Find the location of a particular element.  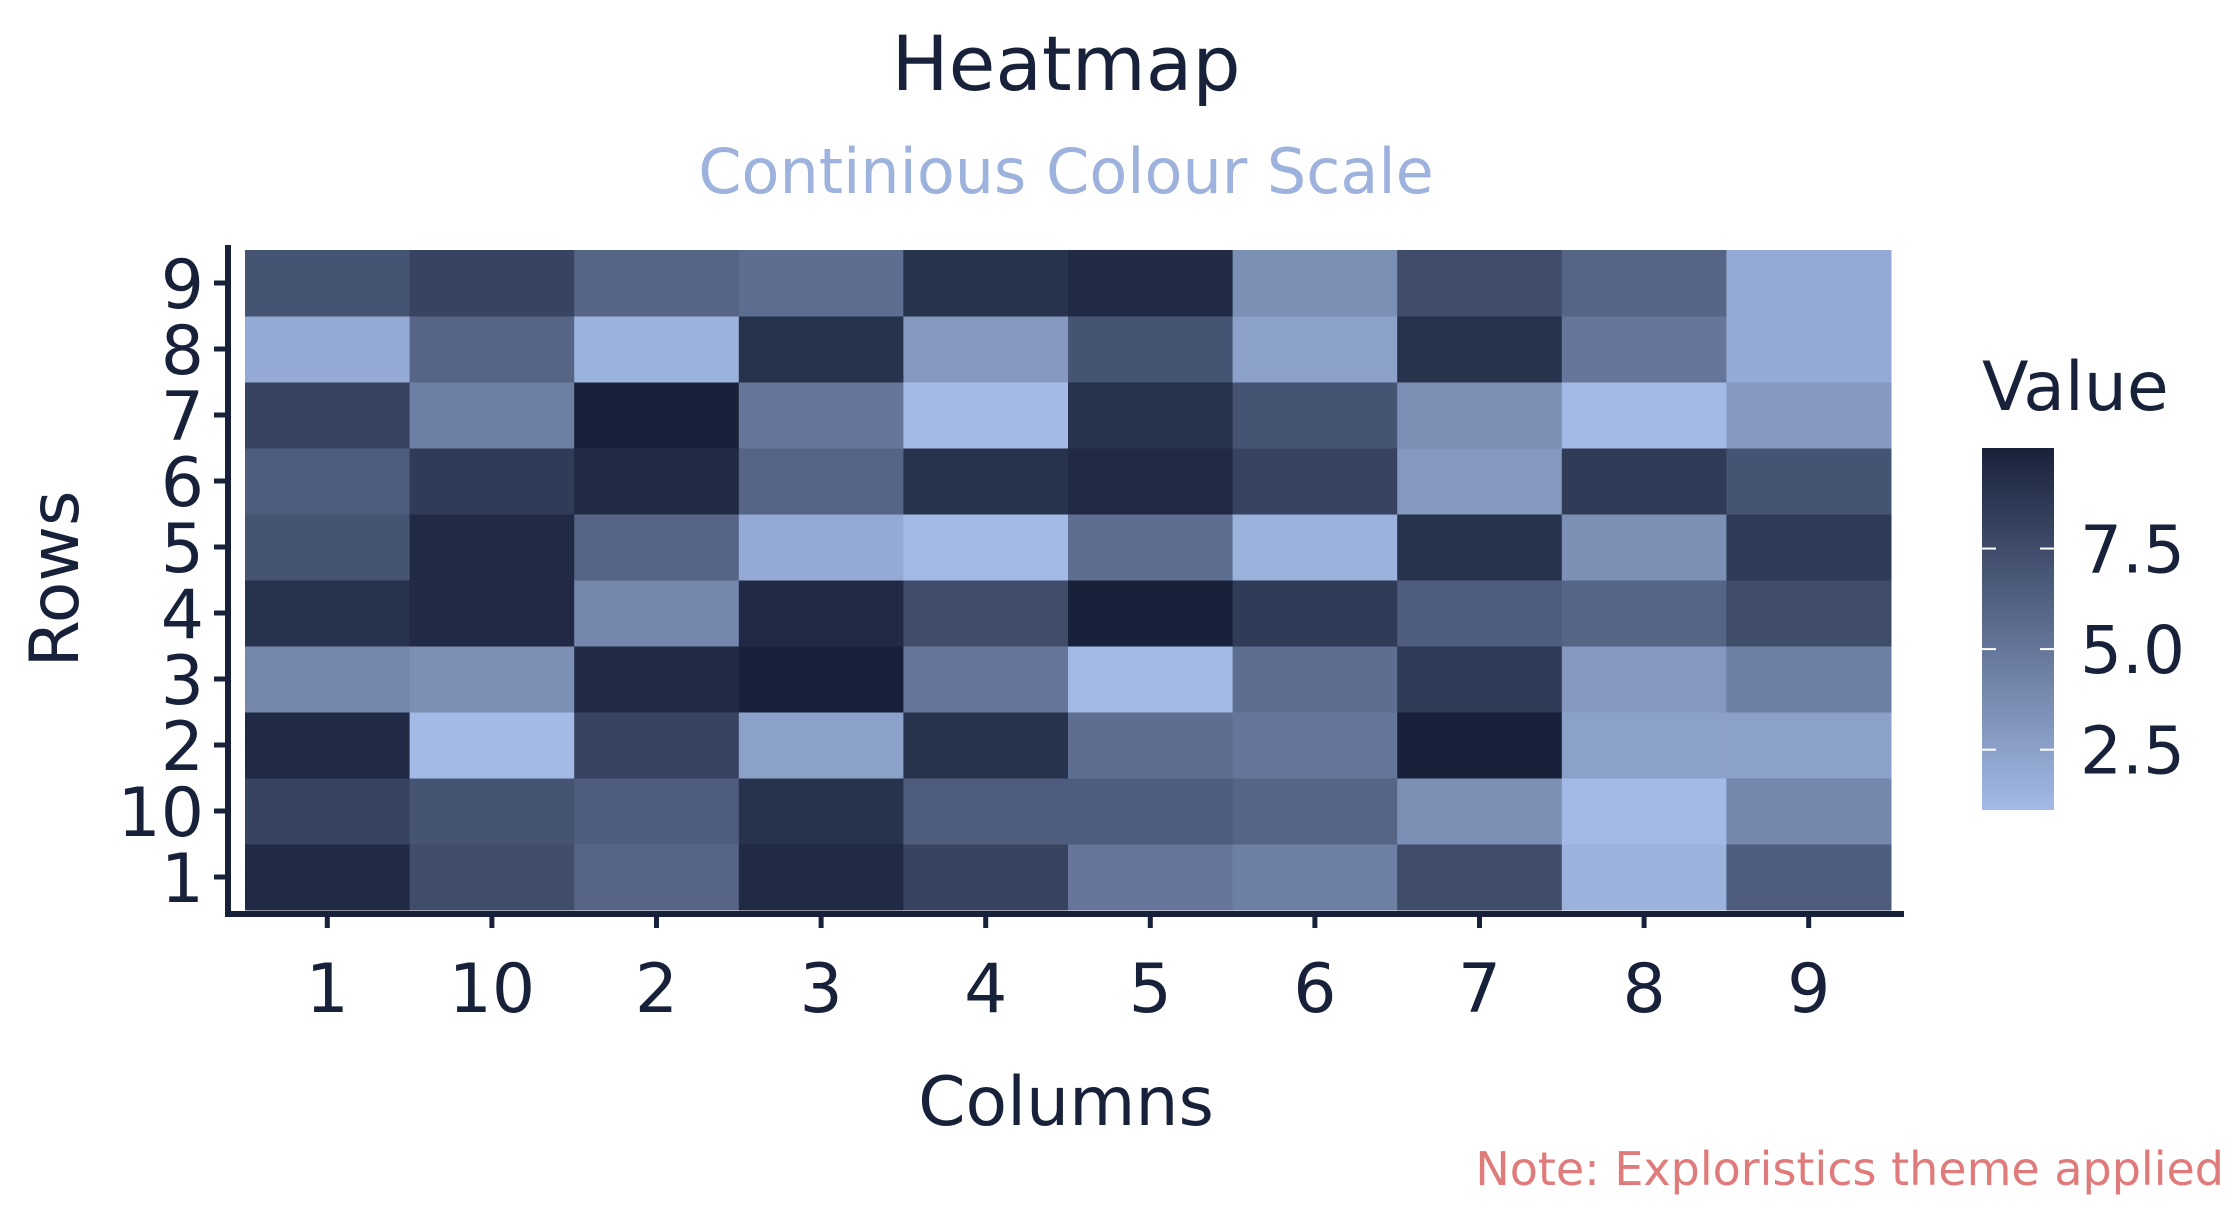

y-tick-label: 6 is located at coordinates (182, 483).